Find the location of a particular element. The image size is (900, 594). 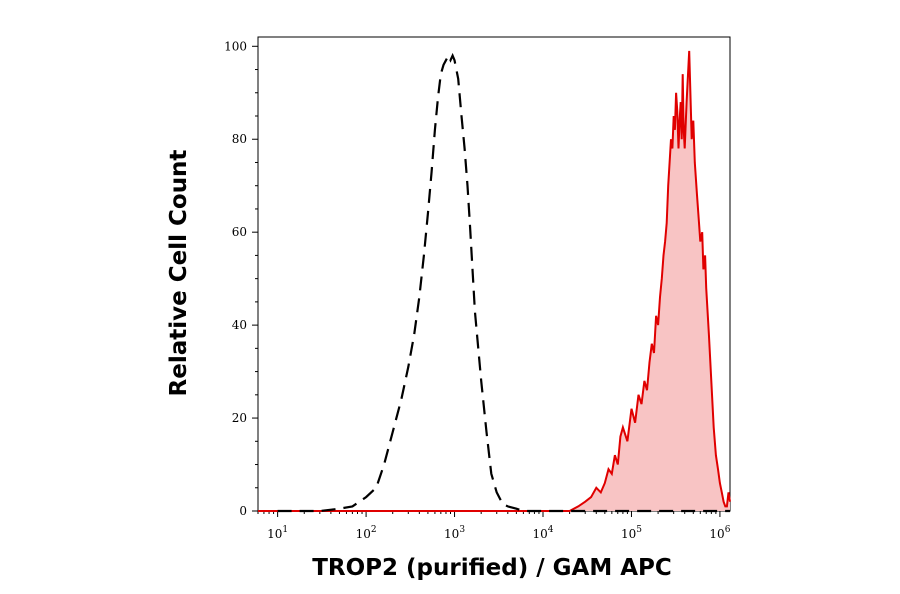

x-tick-label: 10³ is located at coordinates (454, 533).